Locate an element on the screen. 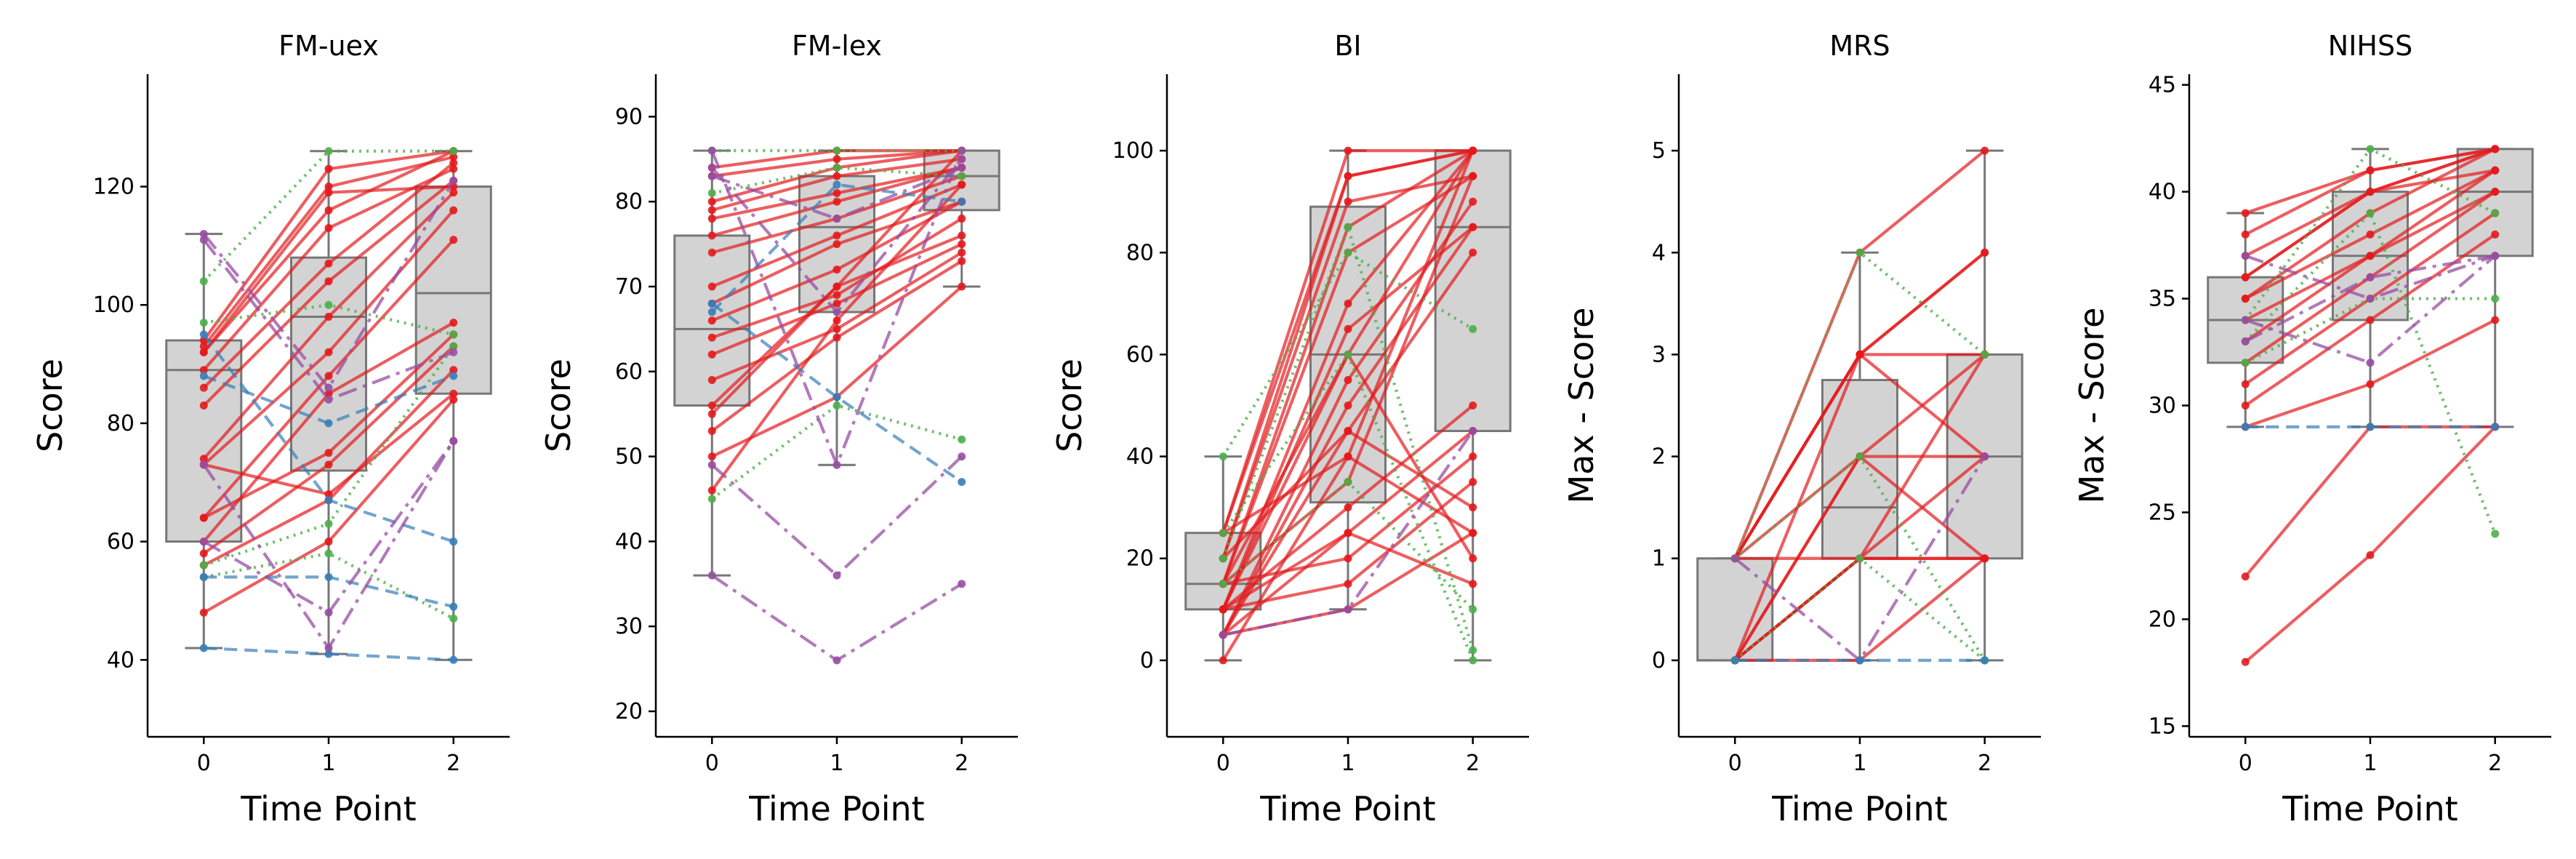 The width and height of the screenshot is (2576, 859). y-tick-label: 5 is located at coordinates (1659, 151).